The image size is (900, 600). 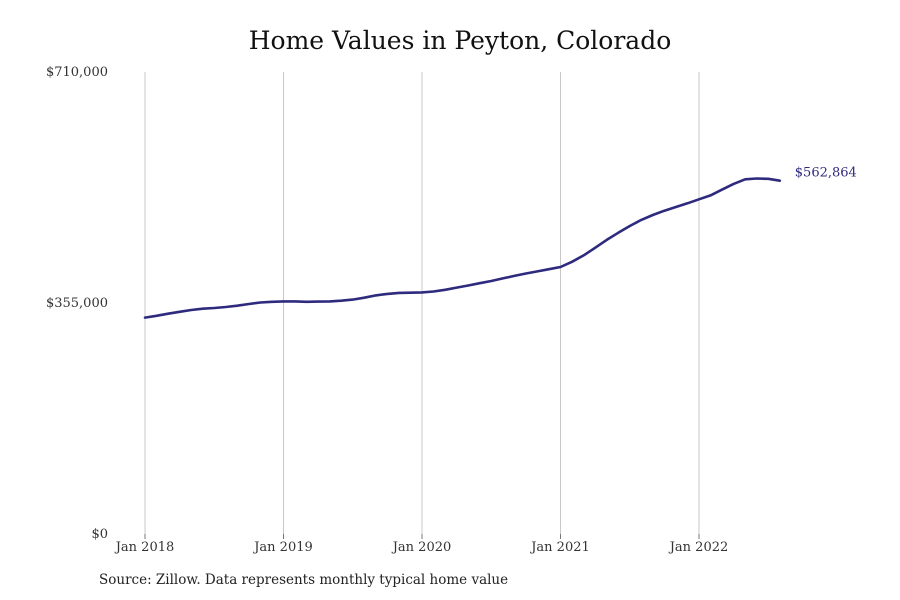 I want to click on chart-title: Home Values in Peyton, Colorado, so click(x=460, y=40).